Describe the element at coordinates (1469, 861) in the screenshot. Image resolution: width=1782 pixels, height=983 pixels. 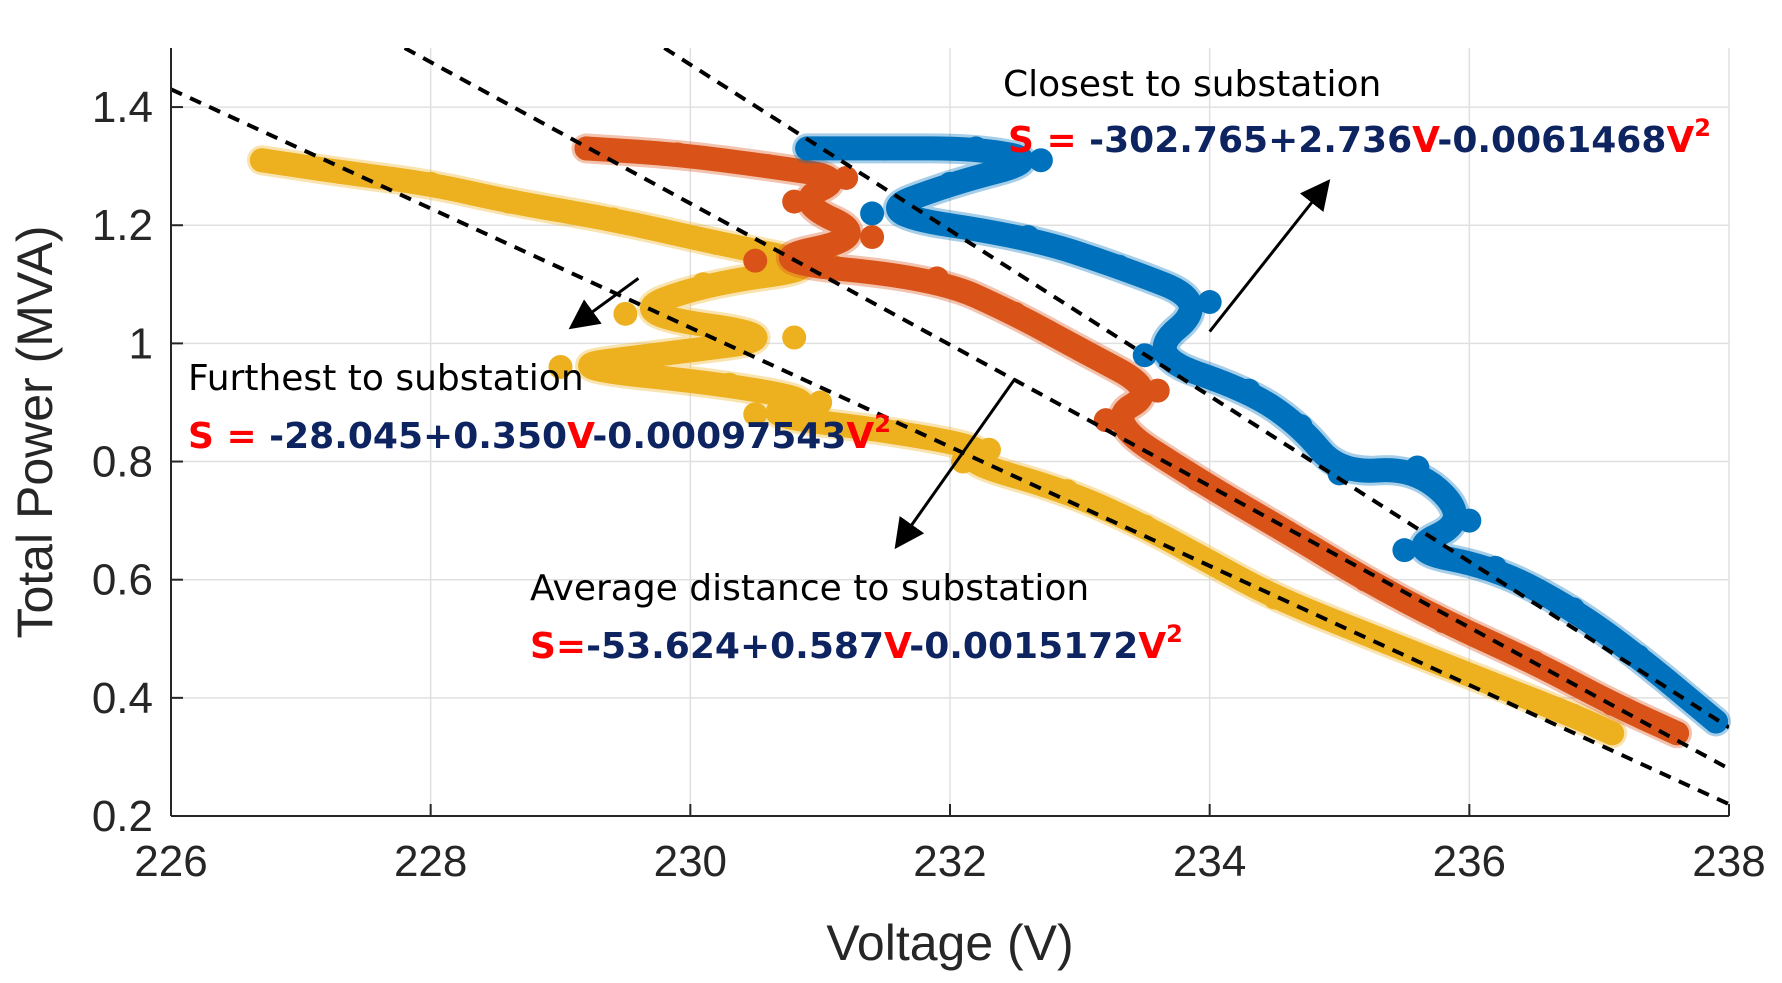
I see `x-tick-label-5: 236` at that location.